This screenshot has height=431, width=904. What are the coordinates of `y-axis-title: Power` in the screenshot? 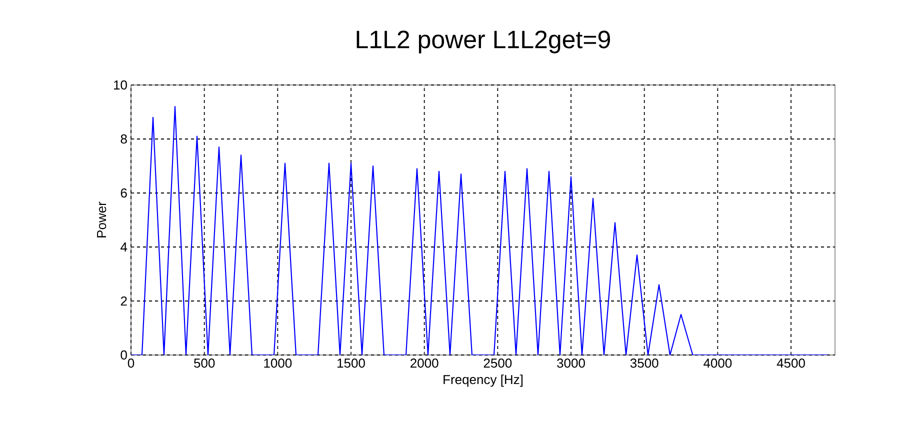 It's located at (101, 220).